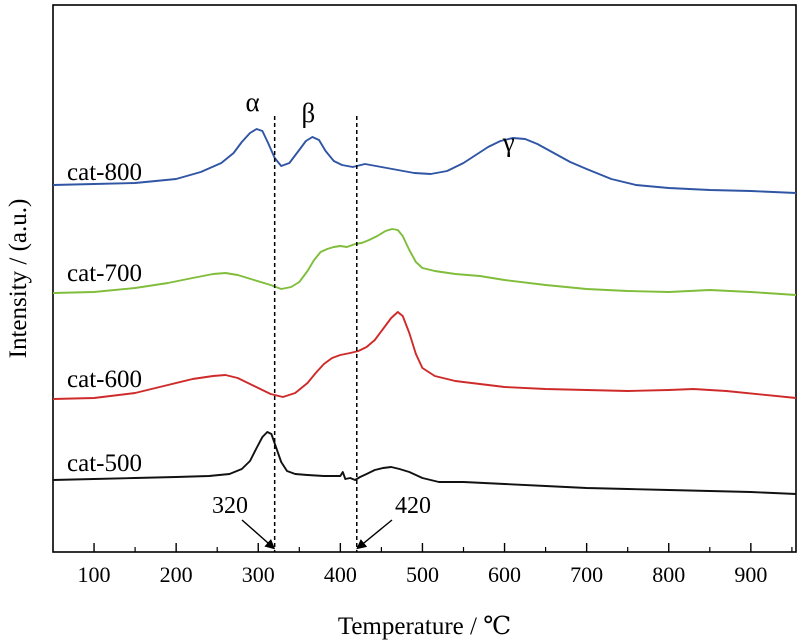 This screenshot has width=800, height=643. Describe the element at coordinates (424, 626) in the screenshot. I see `x-axis-title: Temperature / ℃` at that location.